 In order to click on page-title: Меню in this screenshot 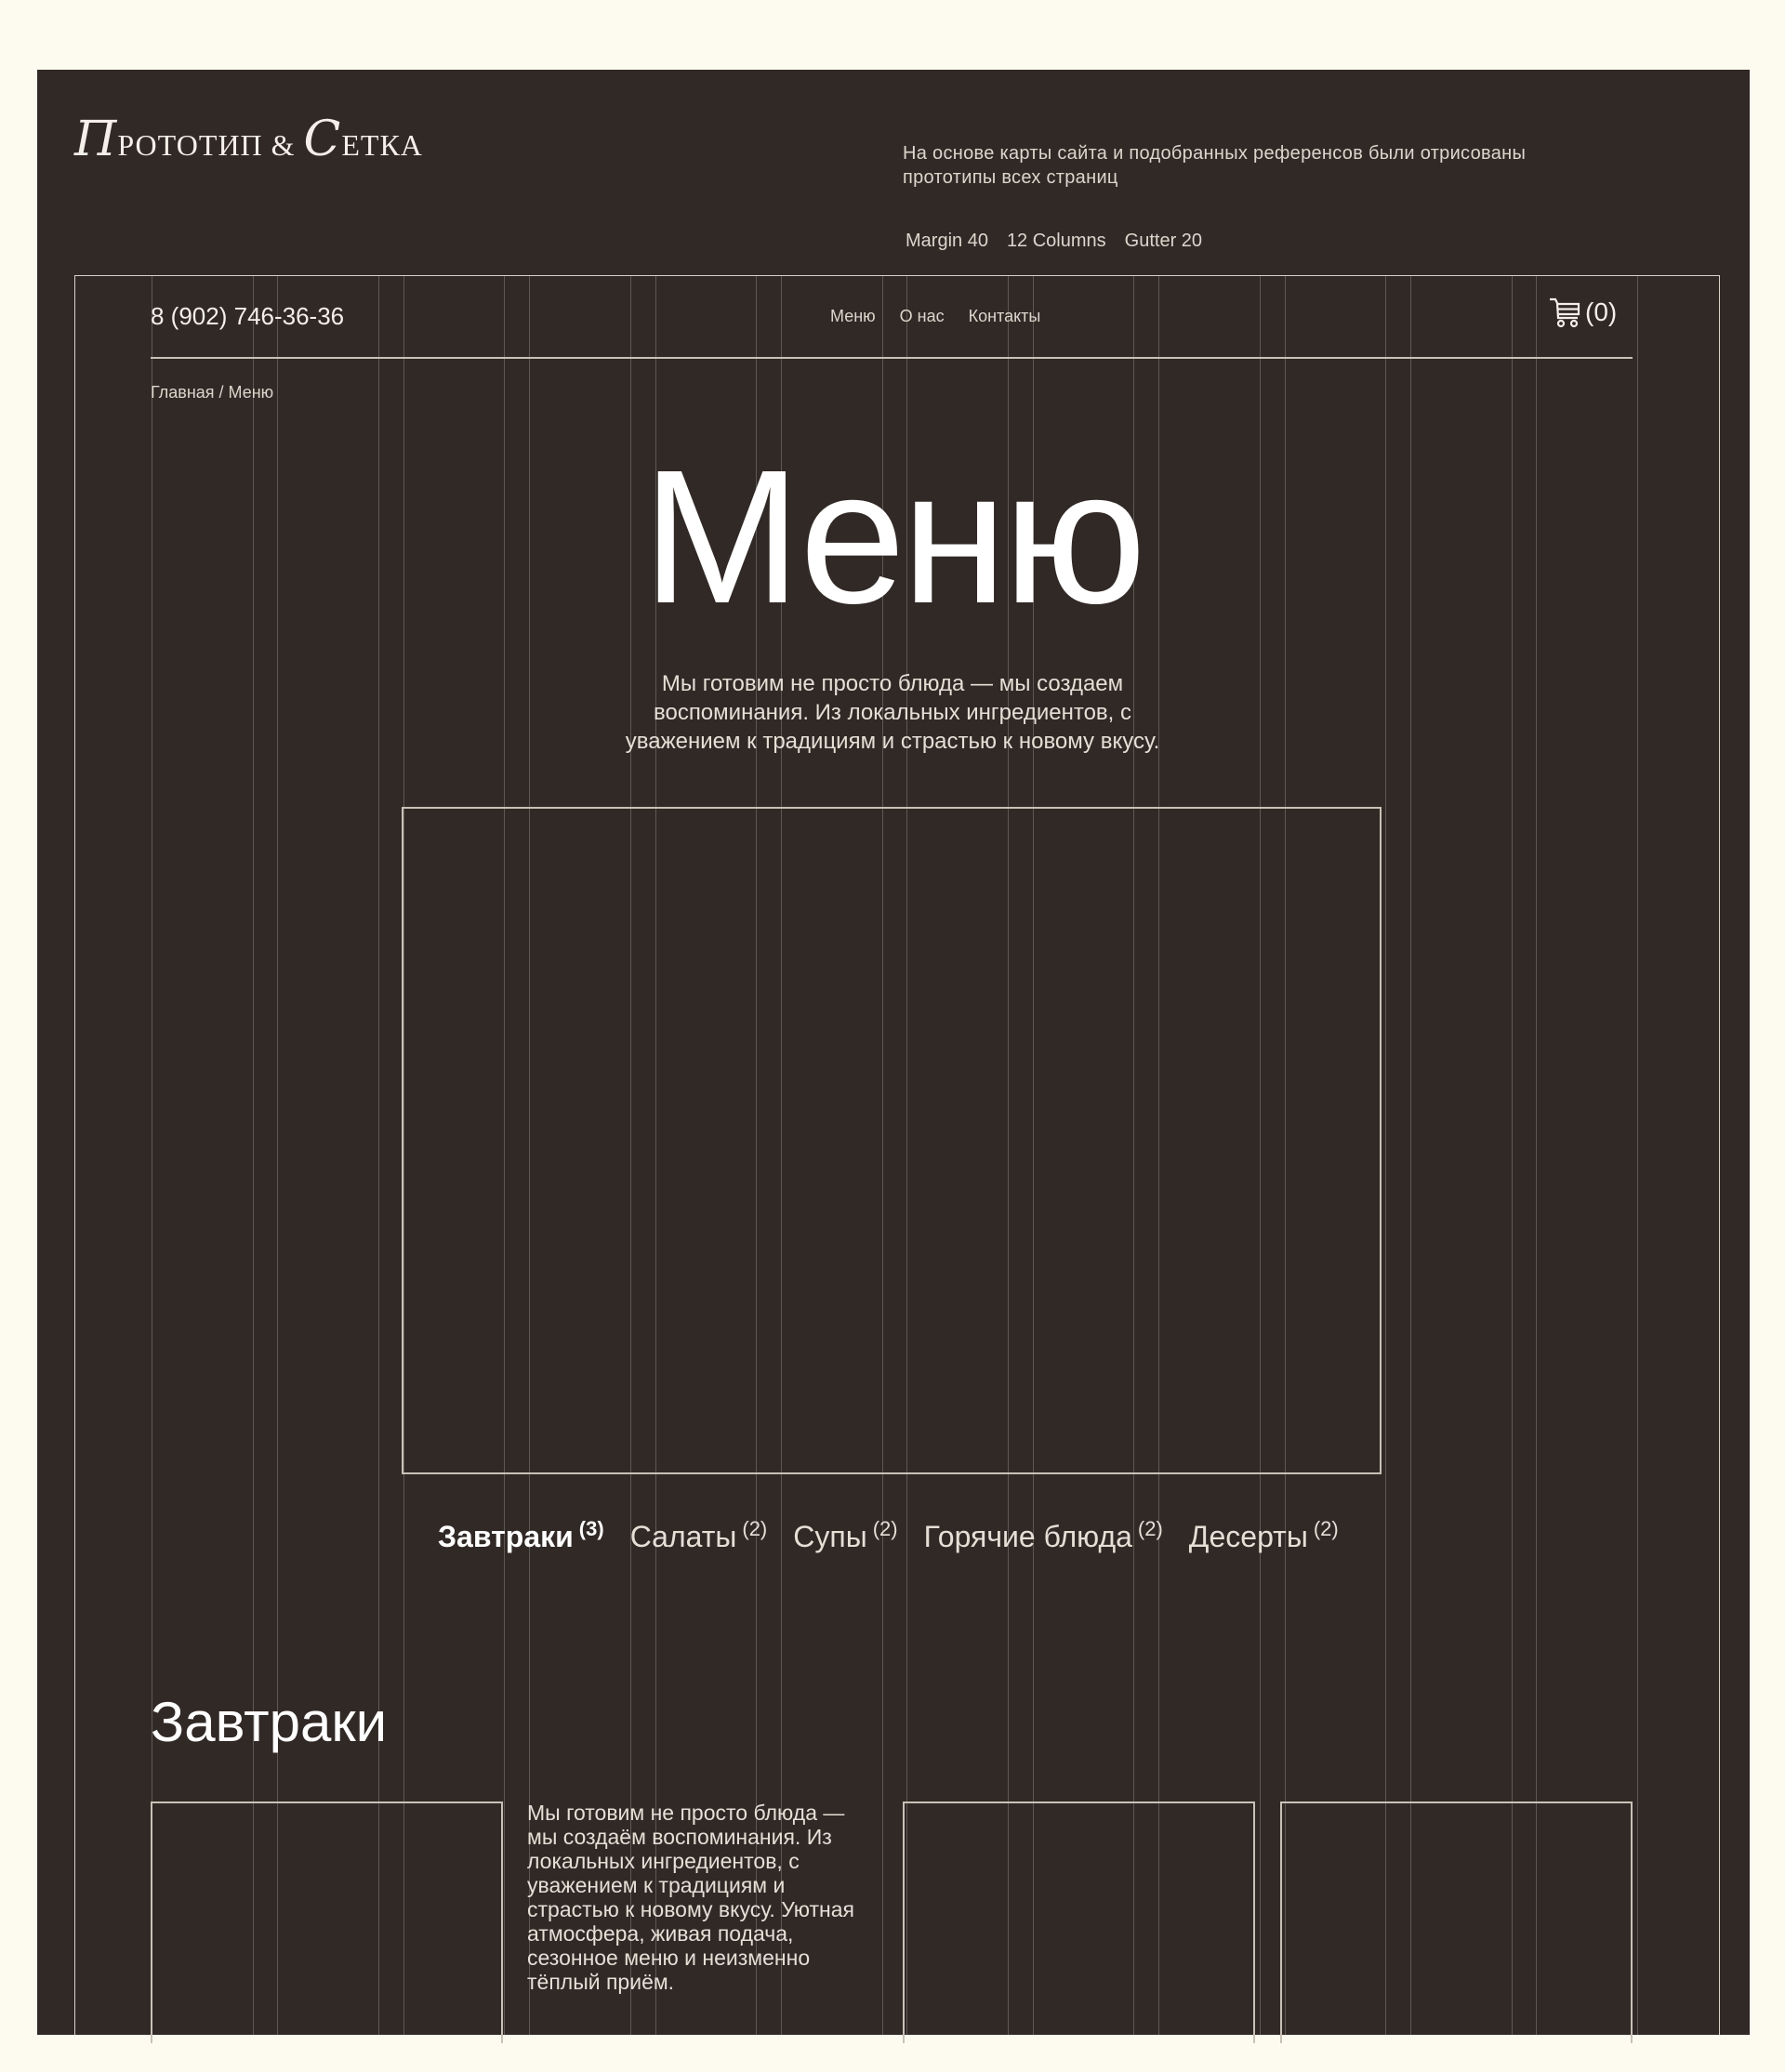, I will do `click(893, 537)`.